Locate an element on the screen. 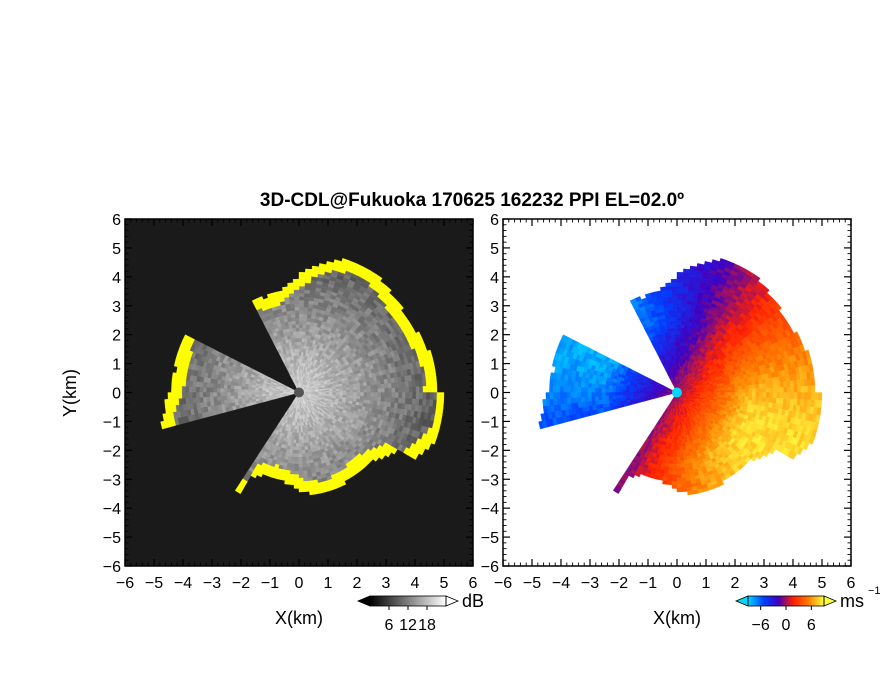 The height and width of the screenshot is (680, 880). y-tick-label: 2 is located at coordinates (116, 336).